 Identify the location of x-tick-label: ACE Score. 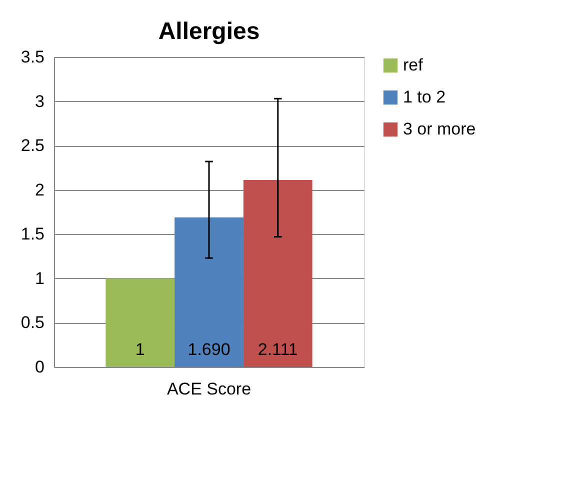
(209, 389).